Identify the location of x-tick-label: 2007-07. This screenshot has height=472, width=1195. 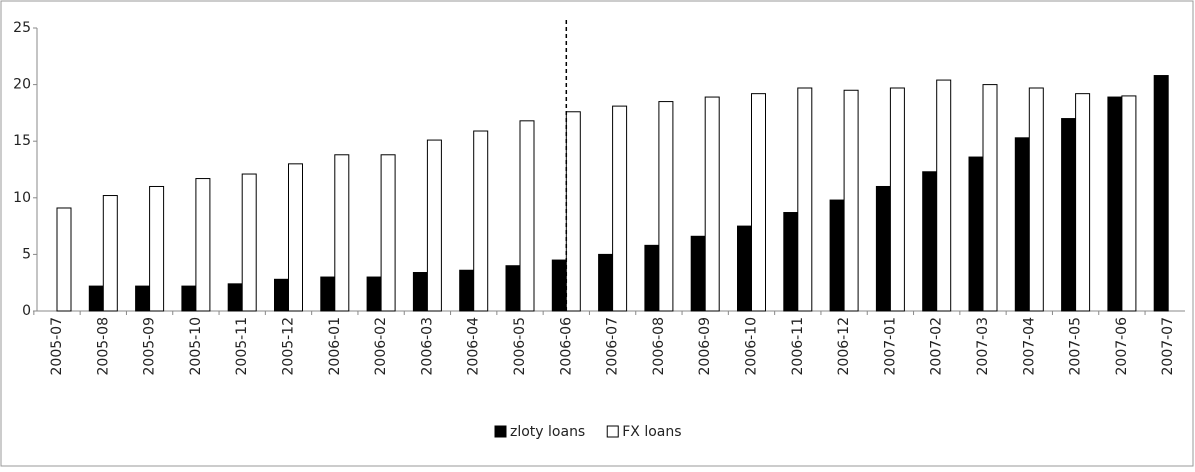
(1168, 346).